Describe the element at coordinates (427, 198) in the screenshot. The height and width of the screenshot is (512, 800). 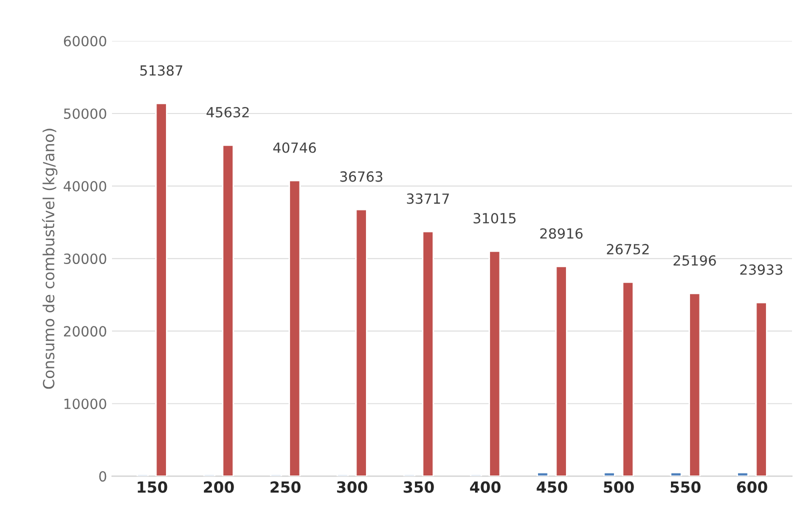
I see `data-label: 33717` at that location.